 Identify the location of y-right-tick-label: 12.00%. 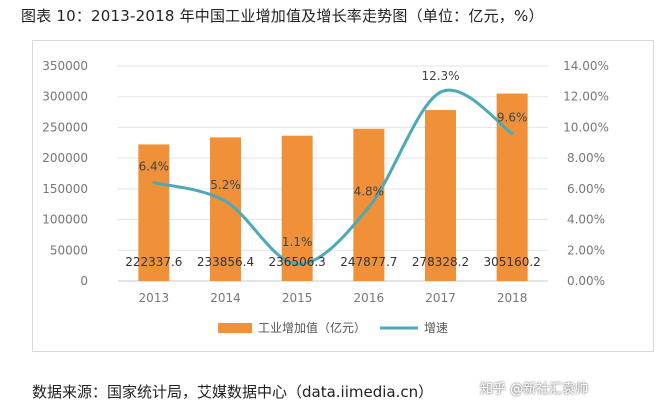
(586, 97).